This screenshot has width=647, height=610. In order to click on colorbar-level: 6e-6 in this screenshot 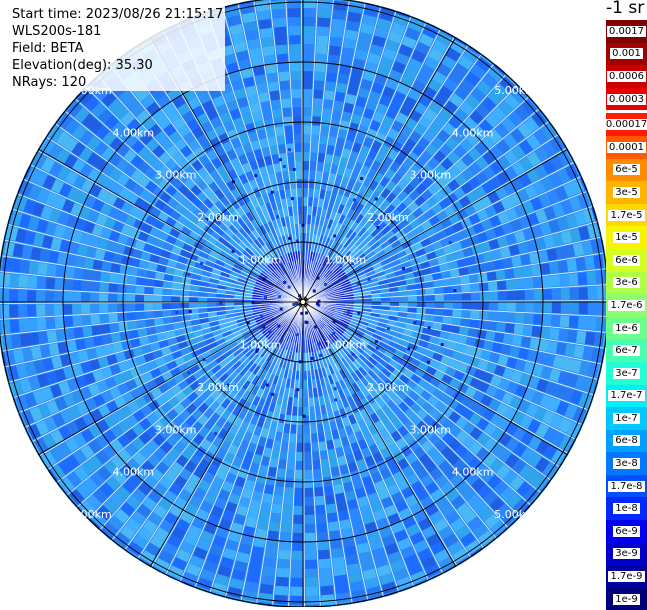, I will do `click(626, 260)`.